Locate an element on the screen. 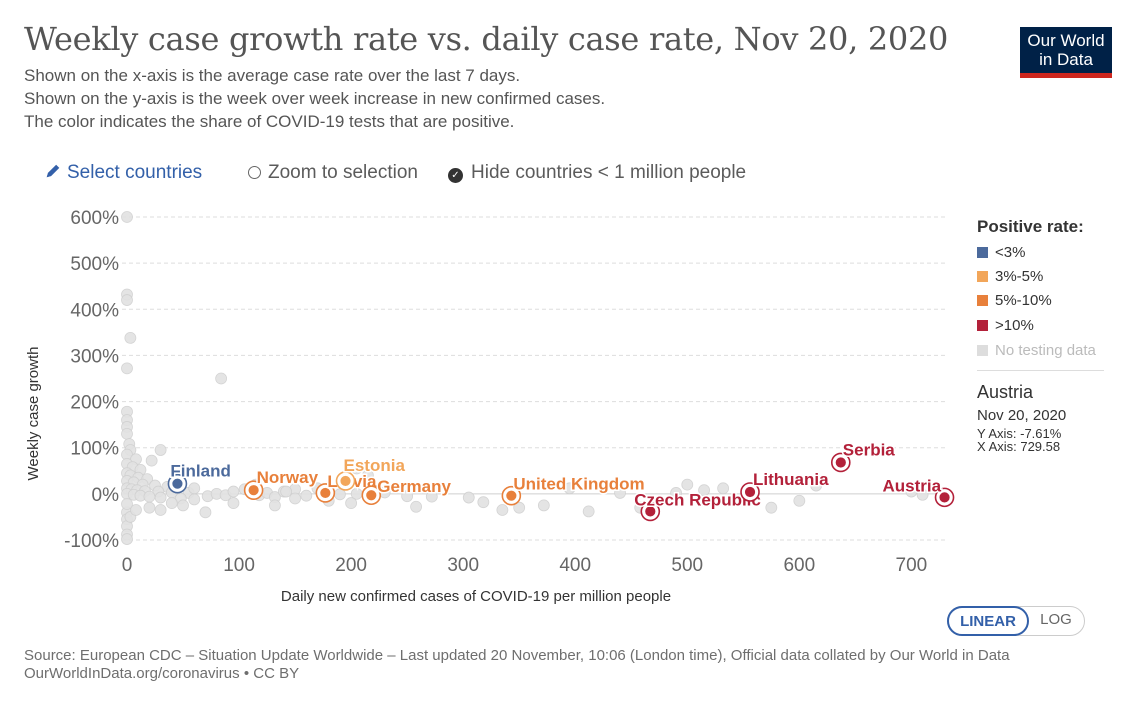 Image resolution: width=1139 pixels, height=720 pixels. legend-item: No testing data is located at coordinates (1036, 350).